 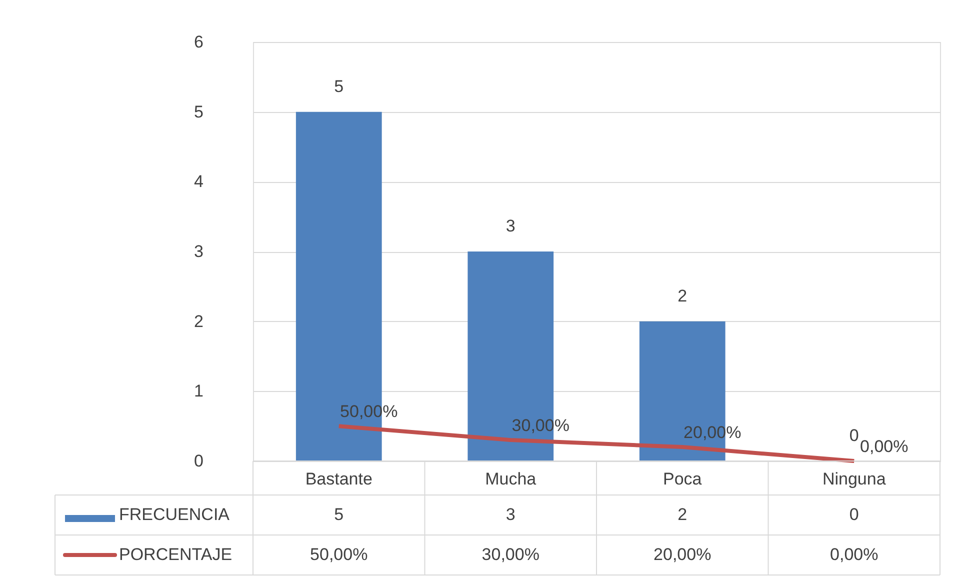 What do you see at coordinates (199, 391) in the screenshot?
I see `y-tick-label: 1` at bounding box center [199, 391].